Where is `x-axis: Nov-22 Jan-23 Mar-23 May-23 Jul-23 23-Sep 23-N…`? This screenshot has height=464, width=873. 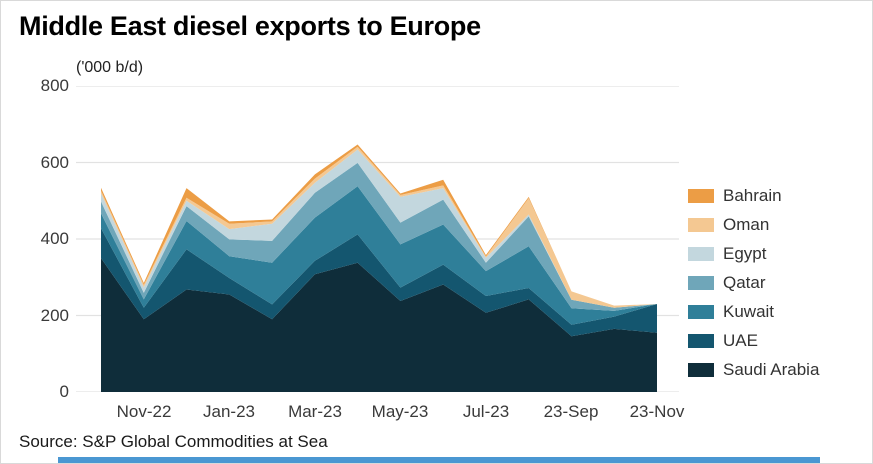 x-axis: Nov-22 Jan-23 Mar-23 May-23 Jul-23 23-Sep 23-N… is located at coordinates (436, 413).